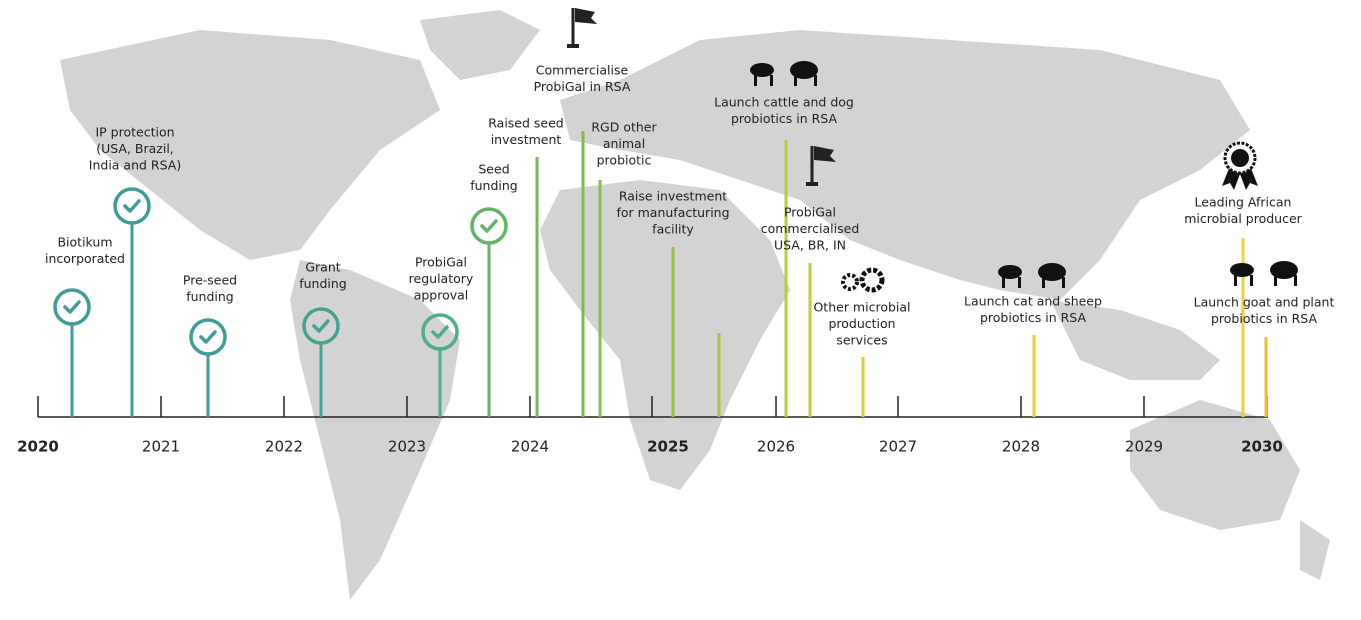  I want to click on year-label: 2030, so click(1262, 447).